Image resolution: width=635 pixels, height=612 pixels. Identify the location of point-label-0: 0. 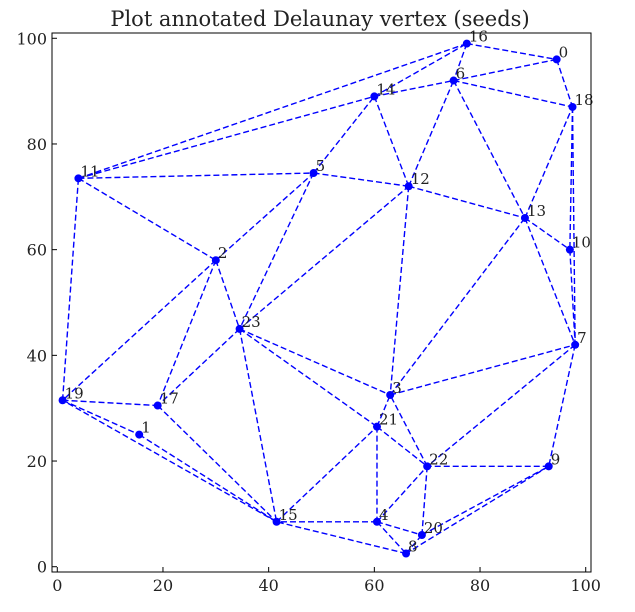
(564, 52).